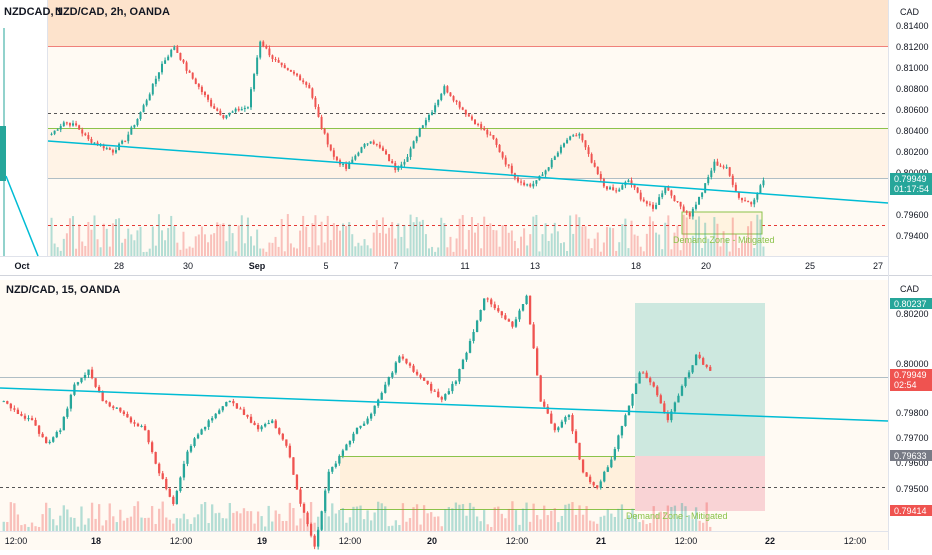 Image resolution: width=932 pixels, height=555 pixels. Describe the element at coordinates (722, 223) in the screenshot. I see `top-demand-zone` at that location.